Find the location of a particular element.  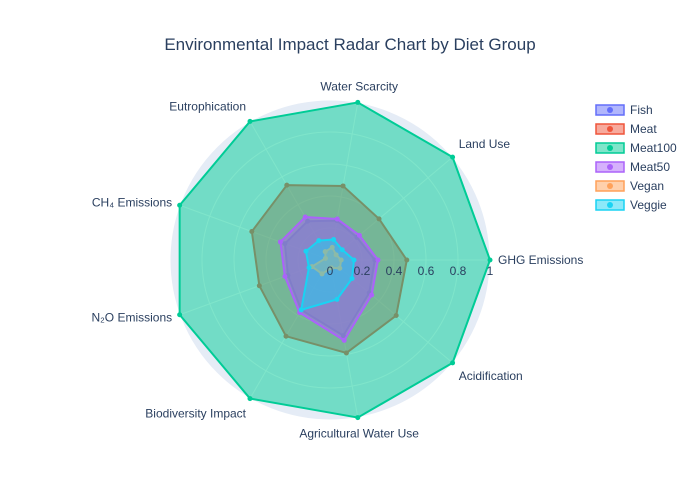

radial-tick-label: 0.2 is located at coordinates (362, 271).